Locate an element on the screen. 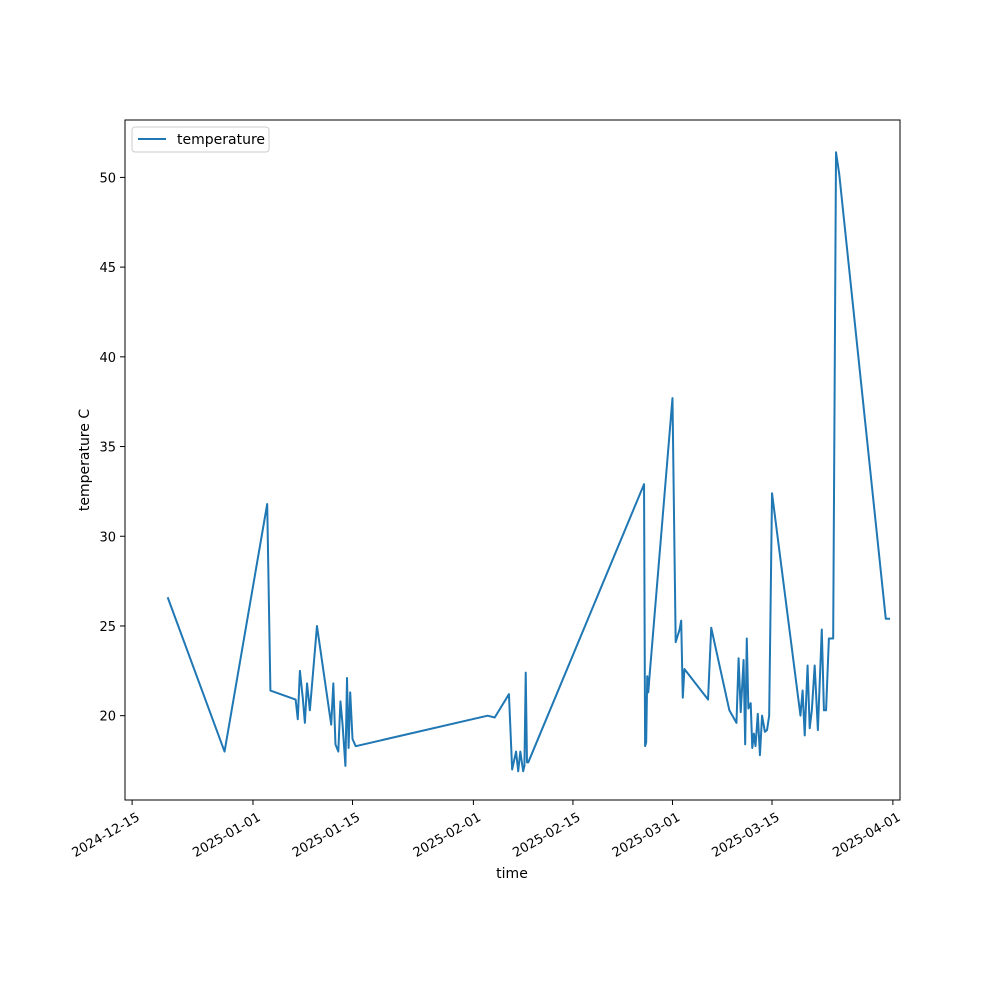 Image resolution: width=1000 pixels, height=1000 pixels. legend-box is located at coordinates (200, 139).